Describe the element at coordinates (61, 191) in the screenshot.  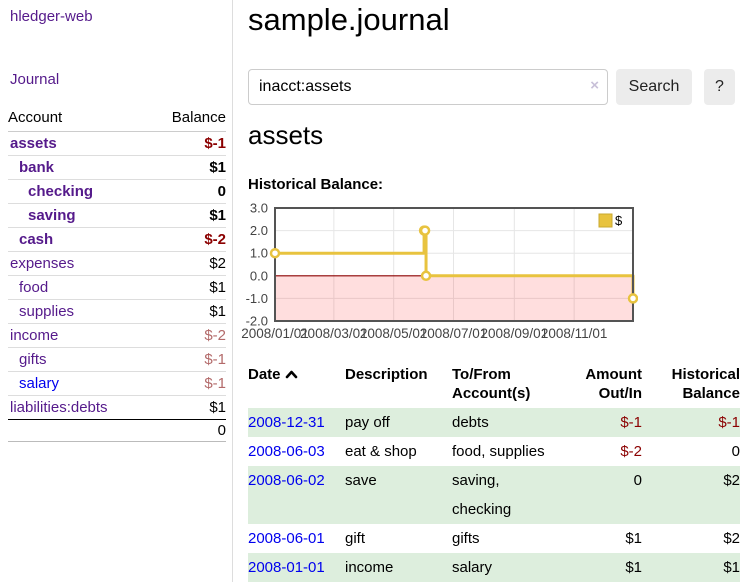
I see `account-link-checking: checking` at that location.